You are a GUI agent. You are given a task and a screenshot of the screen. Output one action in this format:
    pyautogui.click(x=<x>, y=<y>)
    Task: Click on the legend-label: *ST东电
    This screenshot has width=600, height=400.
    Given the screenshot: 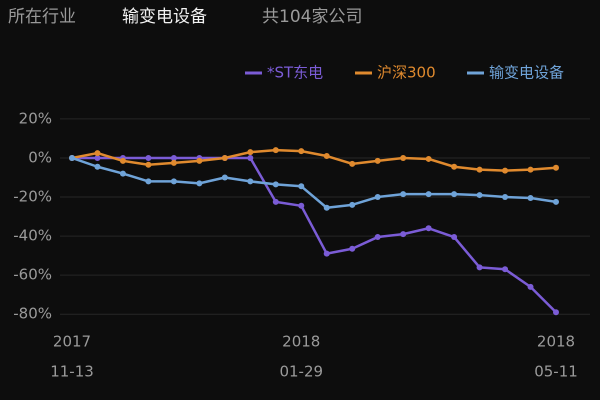 What is the action you would take?
    pyautogui.click(x=295, y=73)
    